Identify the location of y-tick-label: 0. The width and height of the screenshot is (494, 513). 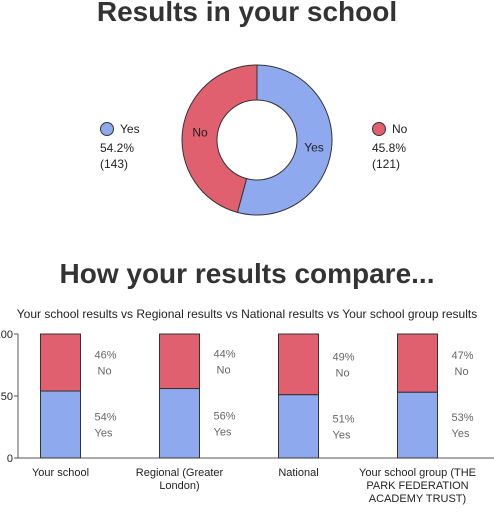
(10, 459).